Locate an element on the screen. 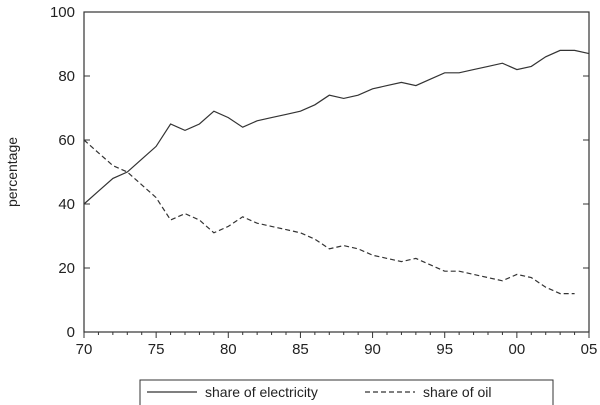 The height and width of the screenshot is (405, 600). x-tick-label: 80 is located at coordinates (228, 349).